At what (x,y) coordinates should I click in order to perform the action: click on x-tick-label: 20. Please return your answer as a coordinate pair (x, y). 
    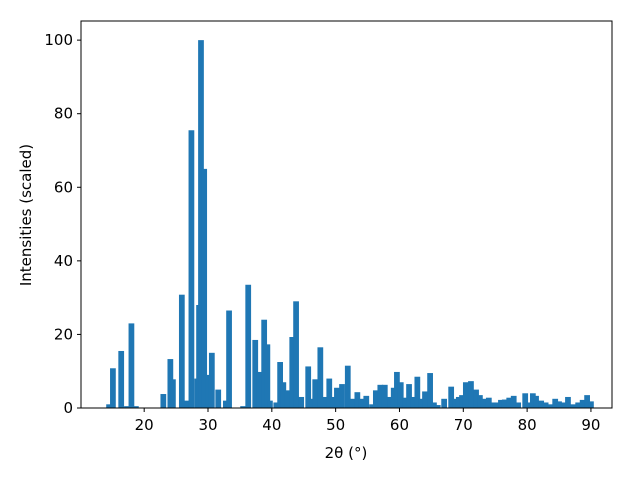
    Looking at the image, I should click on (144, 425).